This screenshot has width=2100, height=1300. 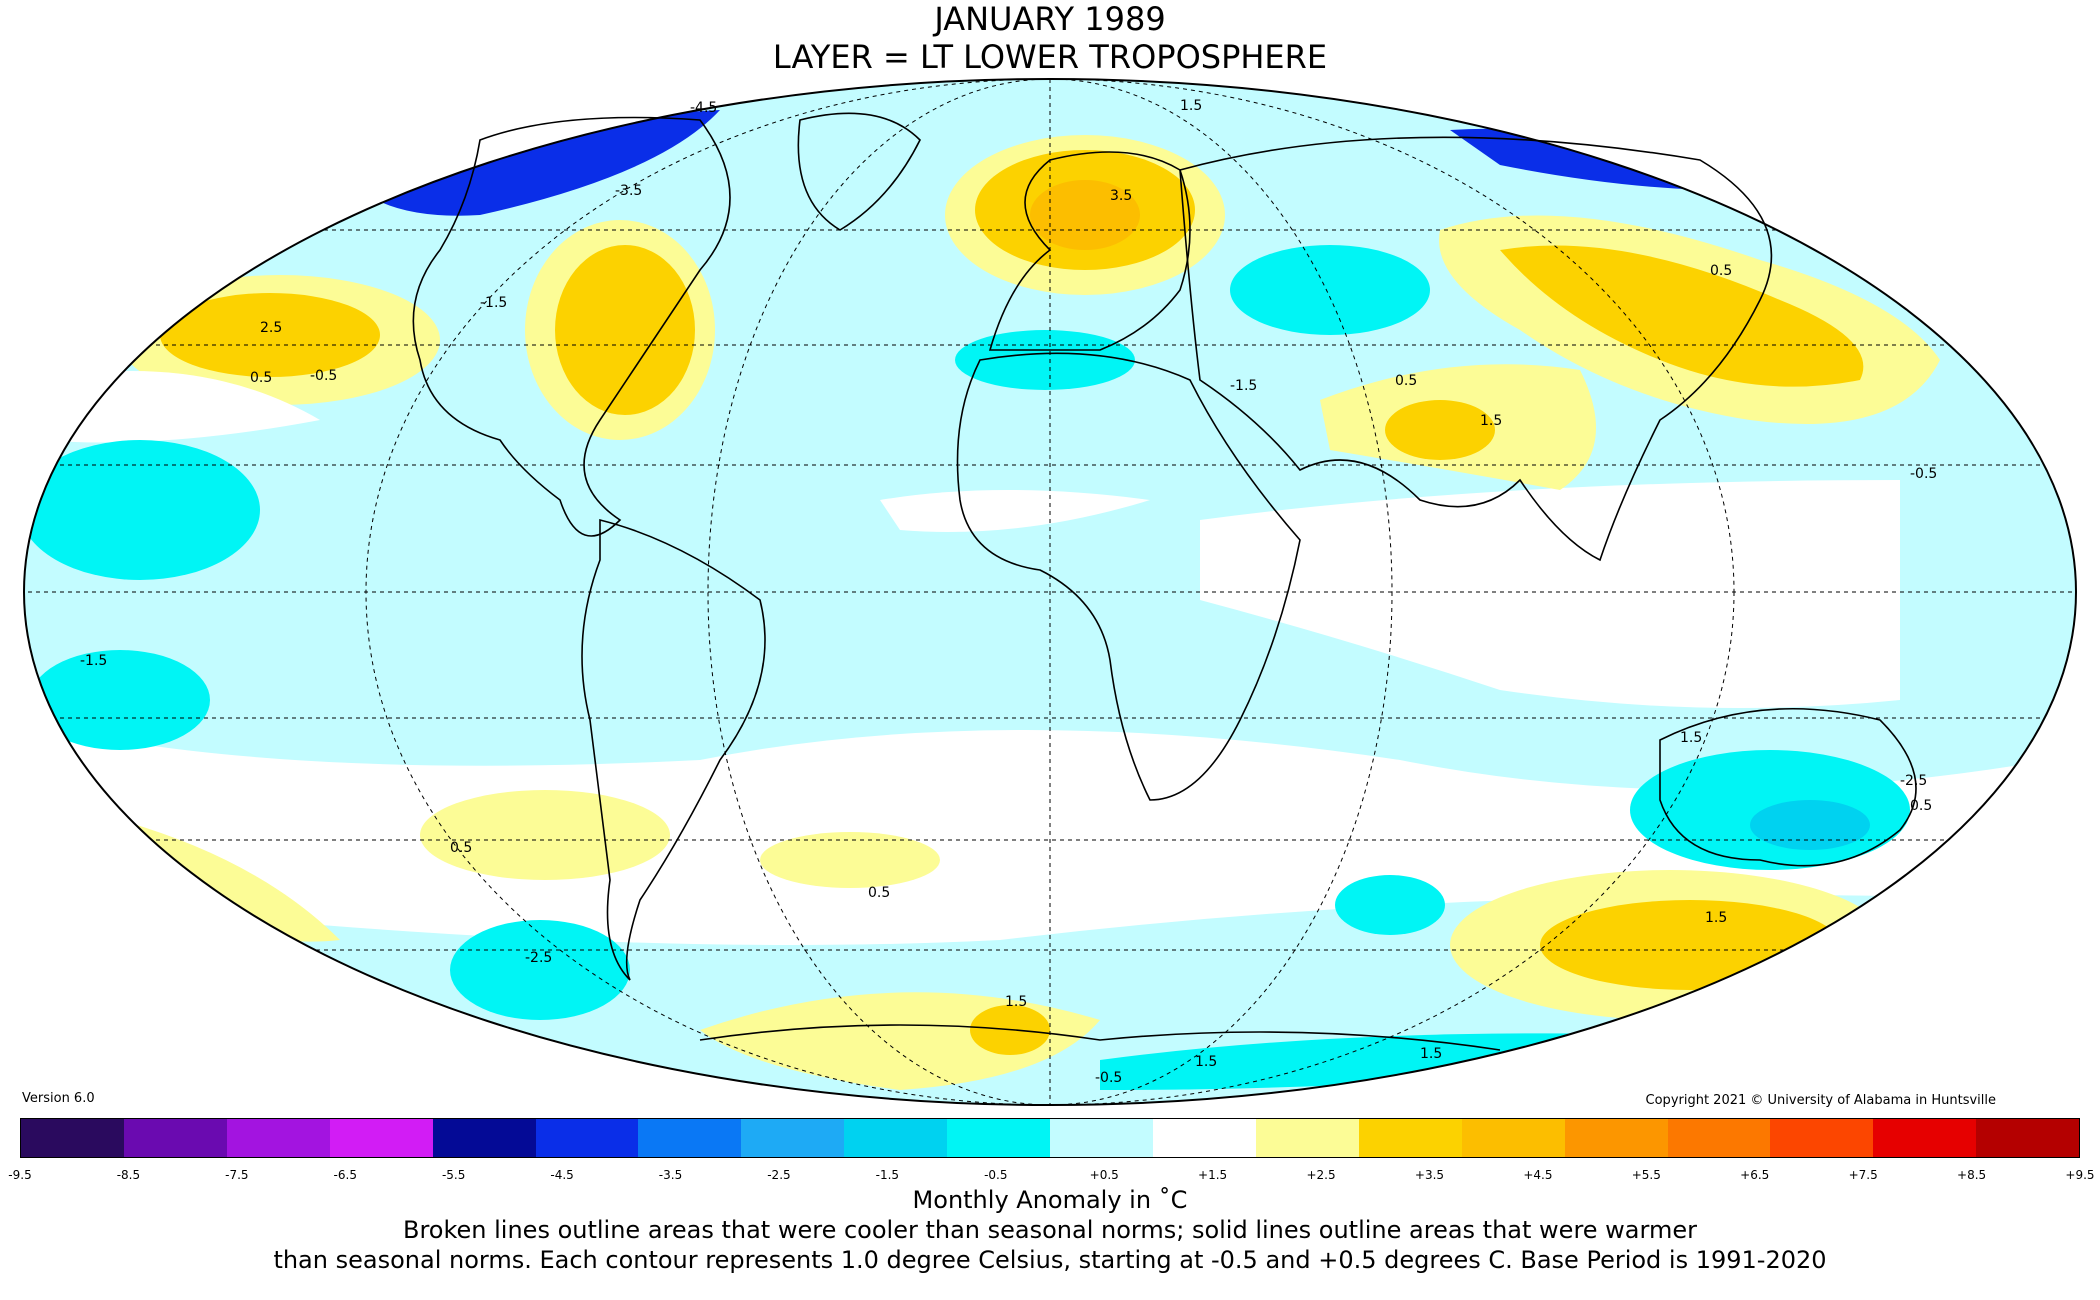 I want to click on colorbar-tick-label: -8.5, so click(x=128, y=1175).